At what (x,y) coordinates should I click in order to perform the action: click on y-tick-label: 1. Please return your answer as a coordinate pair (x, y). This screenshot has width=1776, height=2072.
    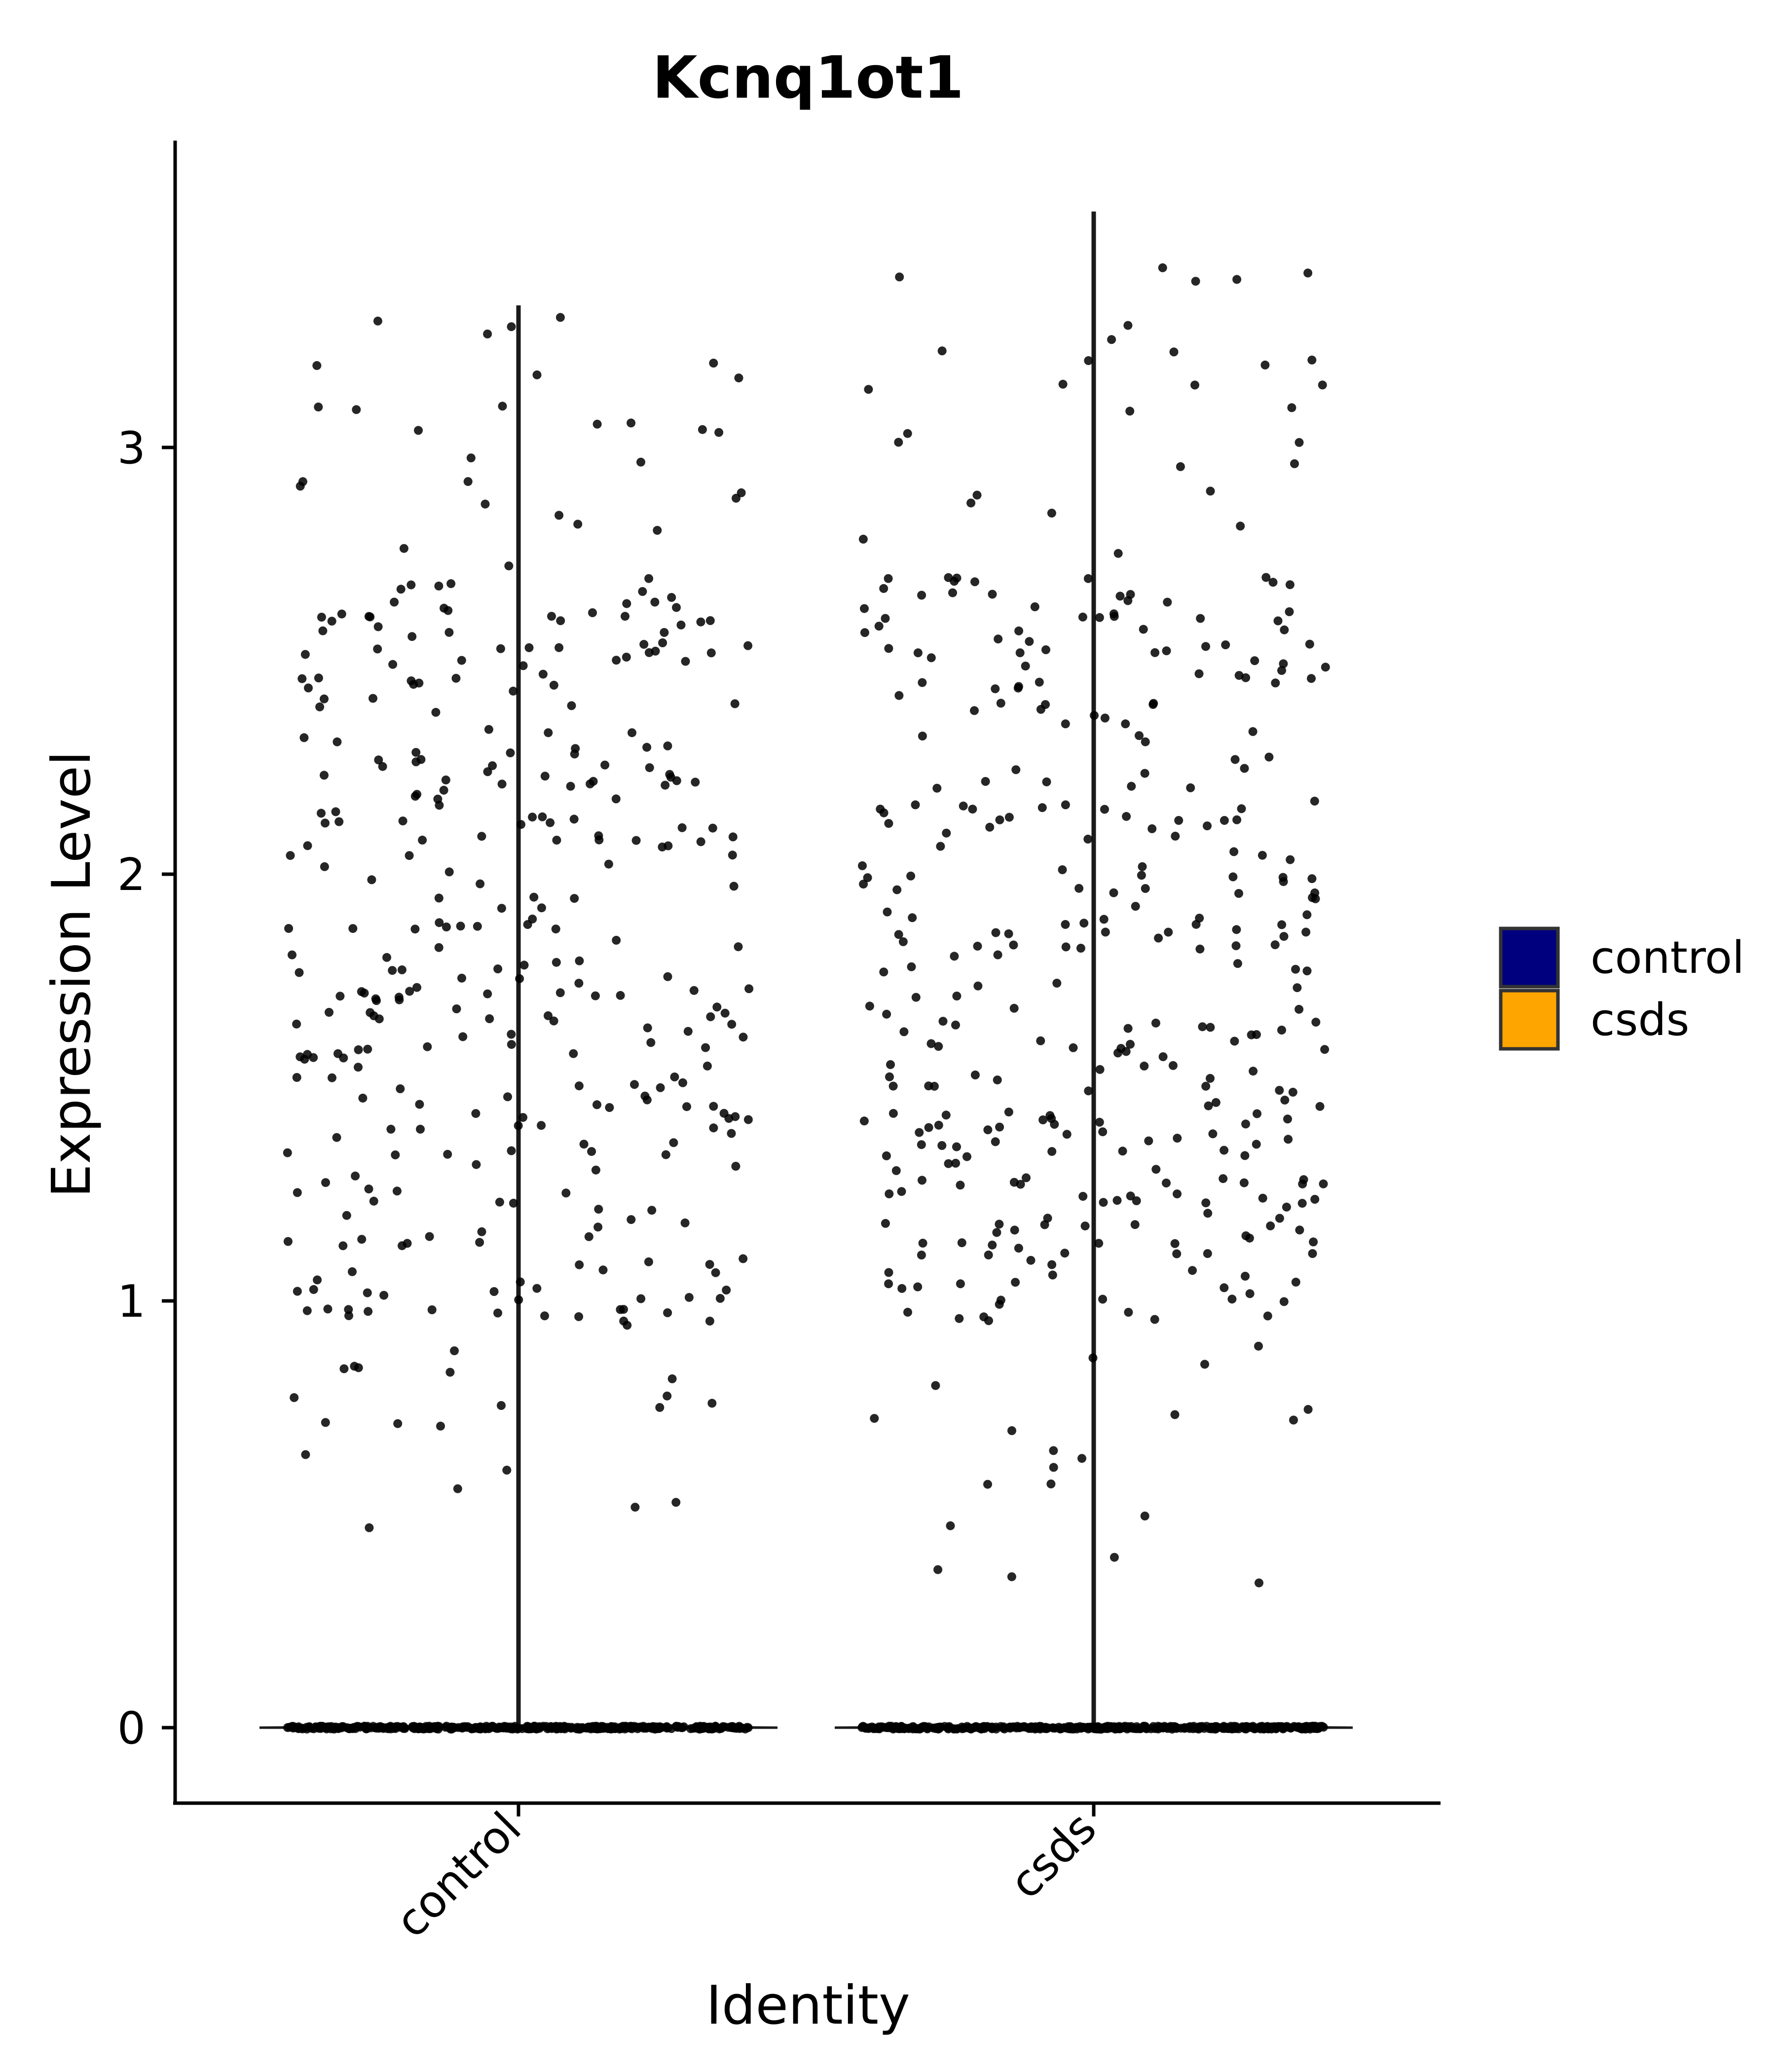
    Looking at the image, I should click on (131, 1302).